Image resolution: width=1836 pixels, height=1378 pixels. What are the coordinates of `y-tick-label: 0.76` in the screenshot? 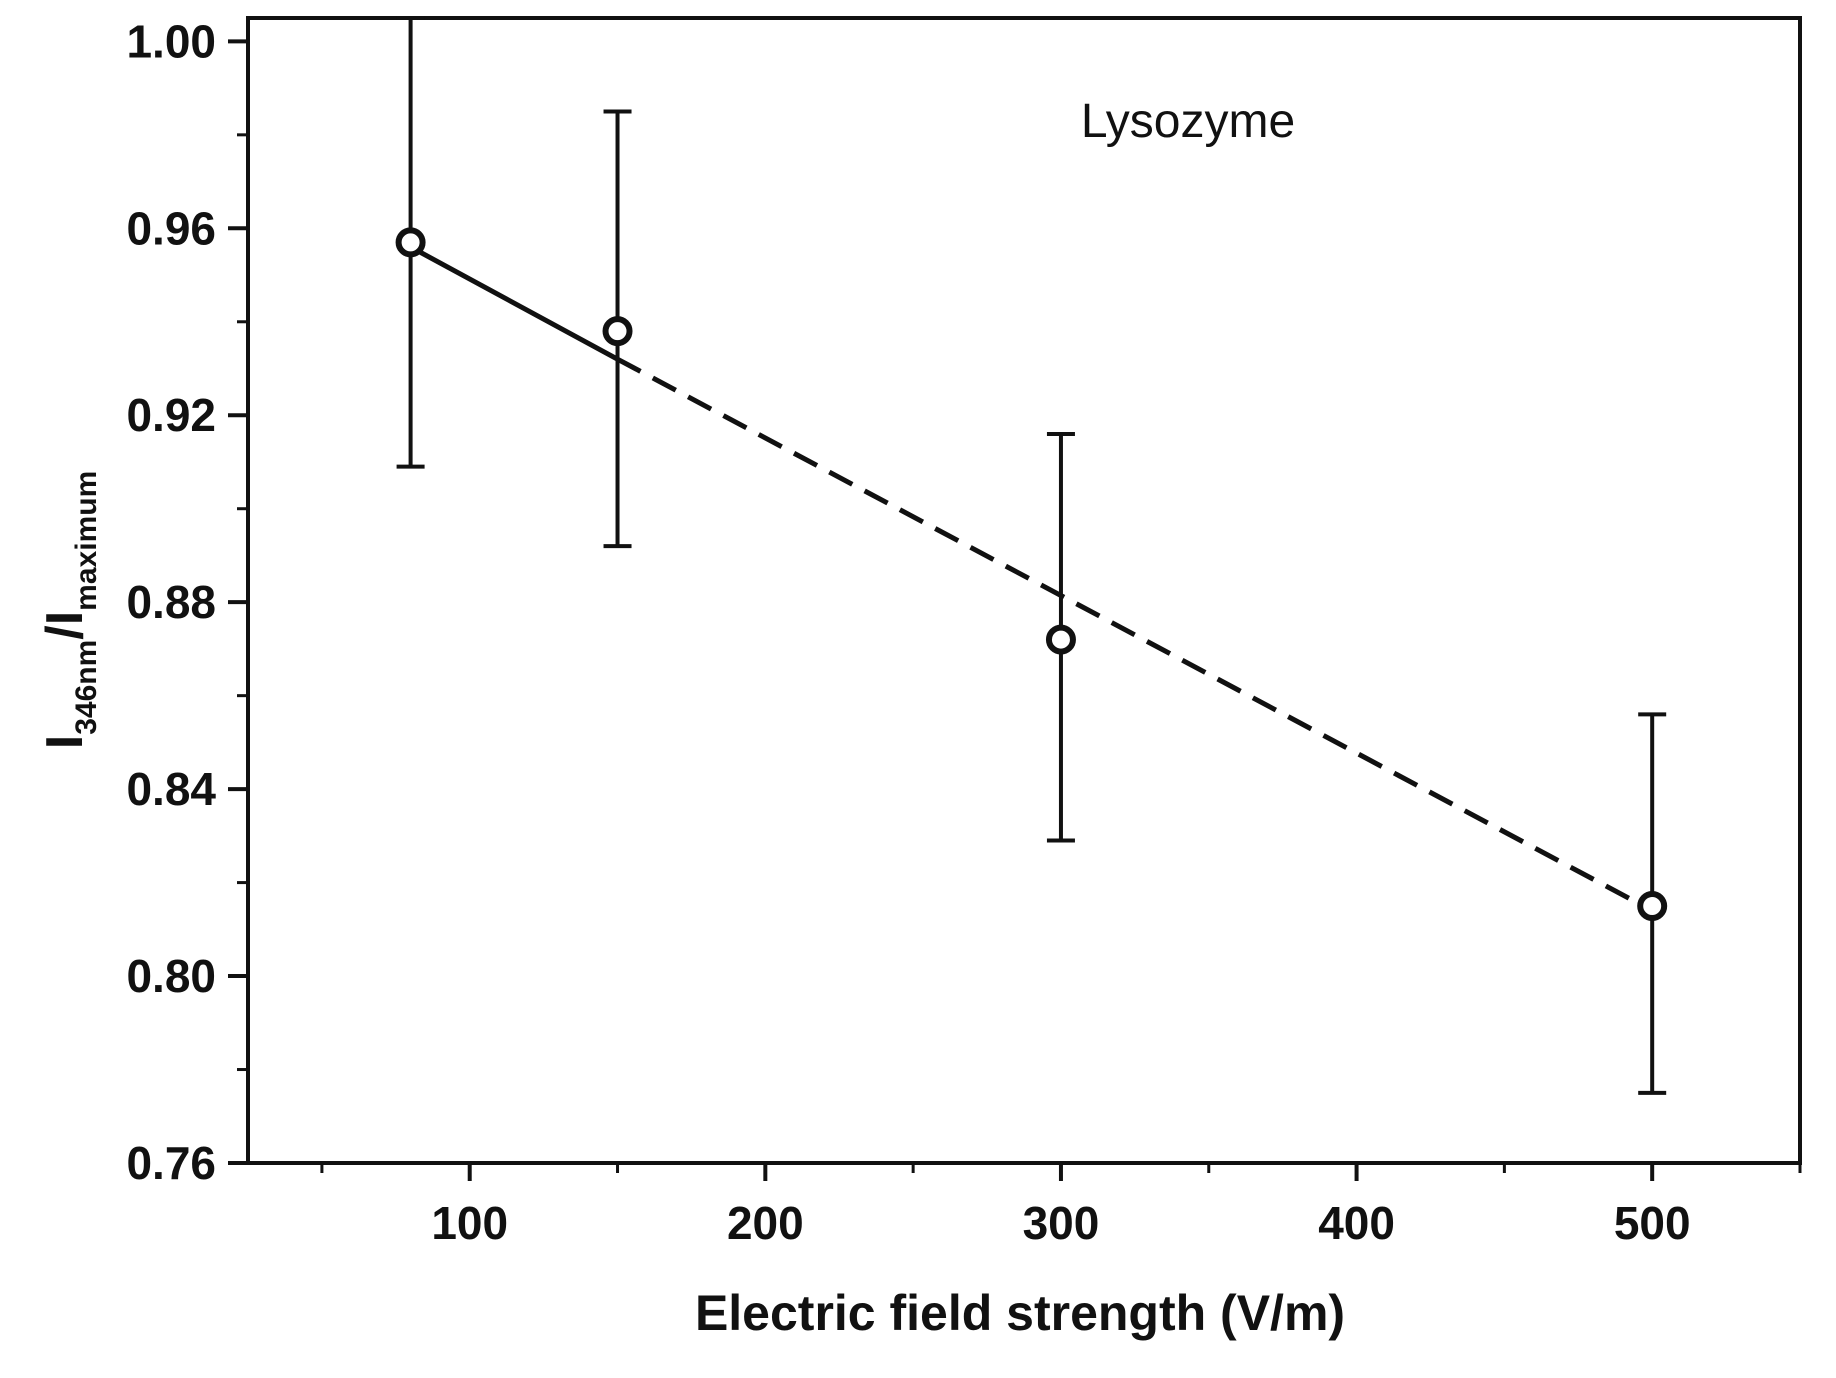 It's located at (171, 1163).